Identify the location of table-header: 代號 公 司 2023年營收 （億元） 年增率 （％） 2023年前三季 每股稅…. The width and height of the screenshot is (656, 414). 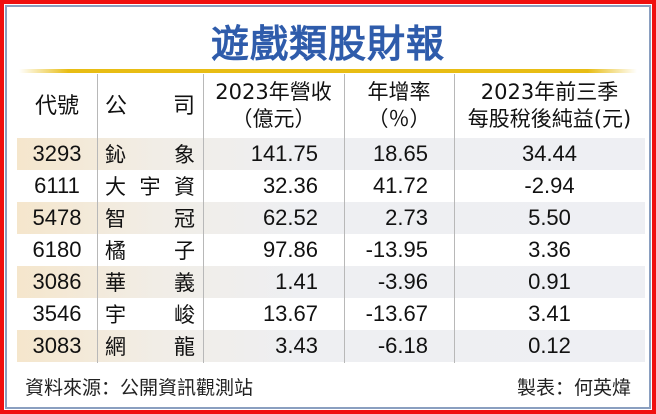
(331, 106).